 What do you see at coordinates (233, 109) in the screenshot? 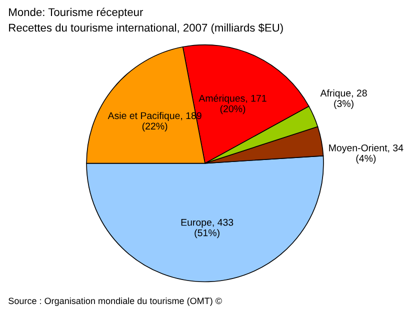
I see `data-label: (20%)` at bounding box center [233, 109].